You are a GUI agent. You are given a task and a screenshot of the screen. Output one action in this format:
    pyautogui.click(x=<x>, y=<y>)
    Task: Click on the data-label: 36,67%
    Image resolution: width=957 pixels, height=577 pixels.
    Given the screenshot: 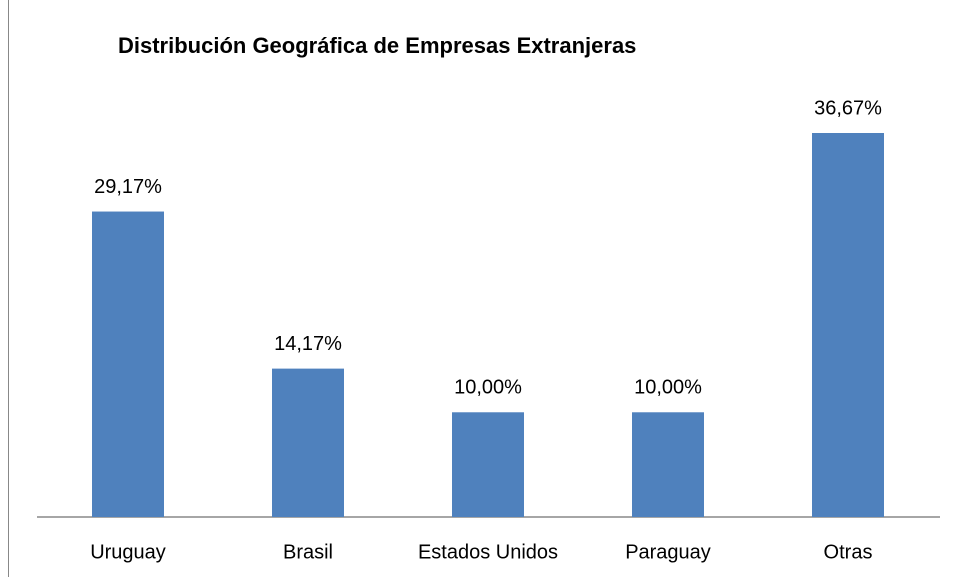 What is the action you would take?
    pyautogui.click(x=848, y=108)
    